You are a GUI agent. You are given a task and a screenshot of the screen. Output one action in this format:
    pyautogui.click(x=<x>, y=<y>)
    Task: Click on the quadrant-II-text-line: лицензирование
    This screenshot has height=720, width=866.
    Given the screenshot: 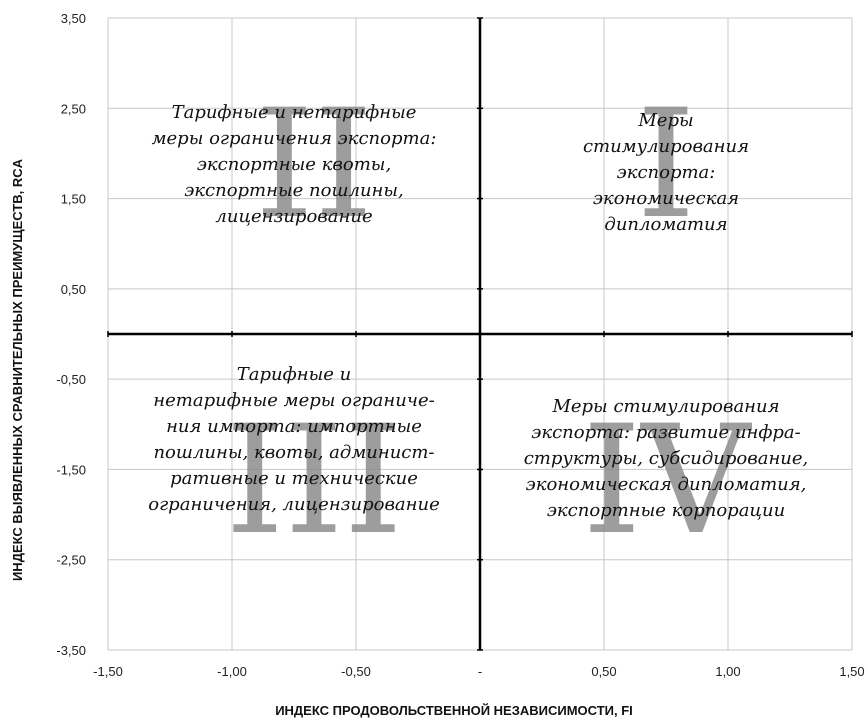 What is the action you would take?
    pyautogui.click(x=294, y=216)
    